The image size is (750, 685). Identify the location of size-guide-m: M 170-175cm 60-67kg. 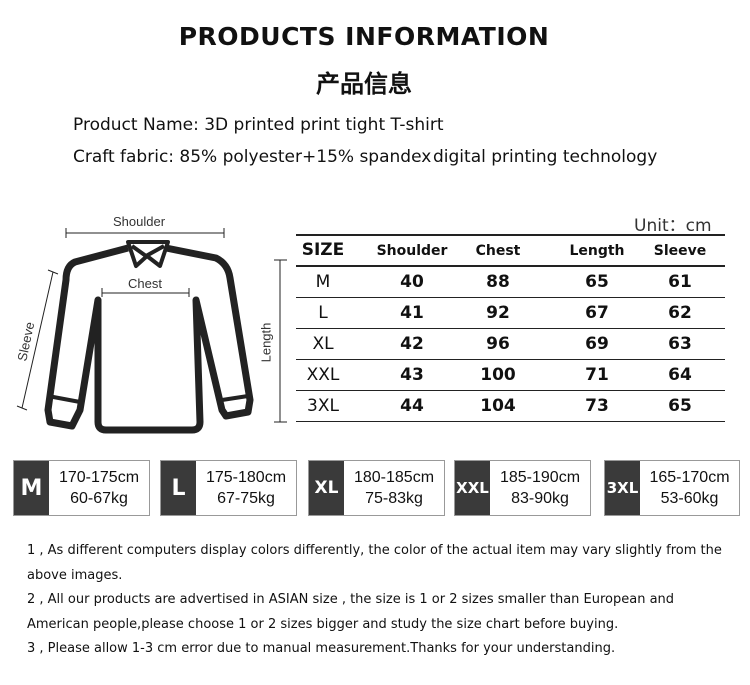
(81, 488).